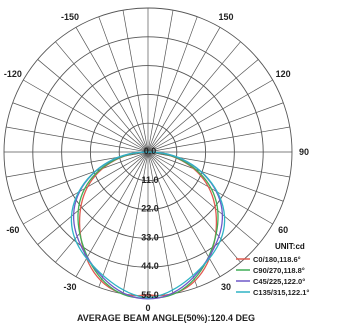 The image size is (338, 326). Describe the element at coordinates (149, 180) in the screenshot. I see `radial-tick-label: 11.0` at that location.